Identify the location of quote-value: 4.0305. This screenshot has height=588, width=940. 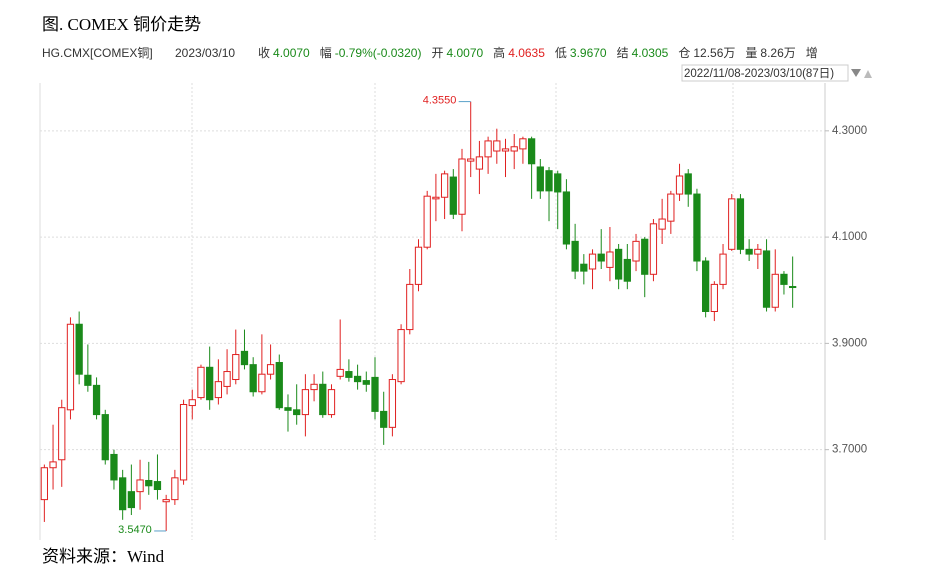
(650, 53).